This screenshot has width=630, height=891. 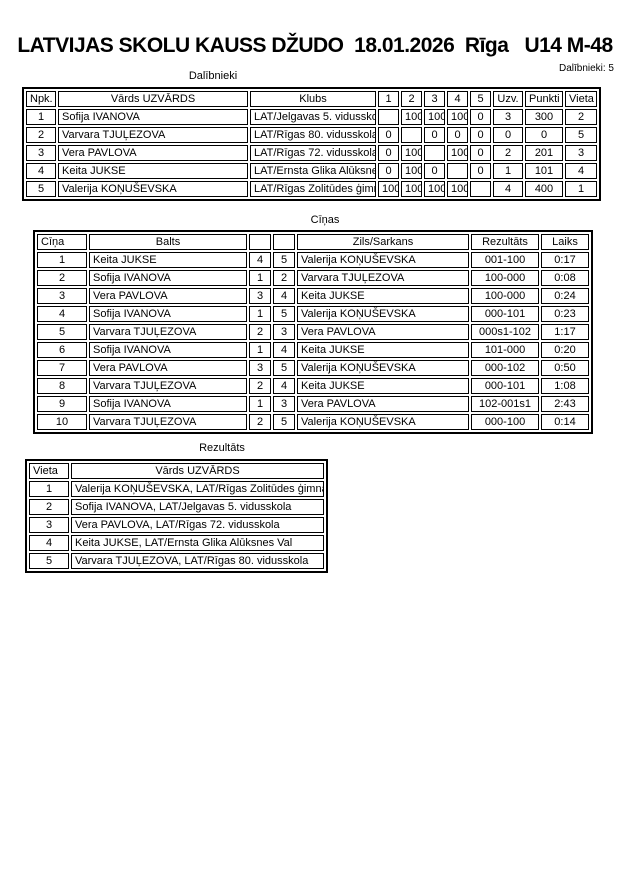 What do you see at coordinates (284, 242) in the screenshot?
I see `column-header` at bounding box center [284, 242].